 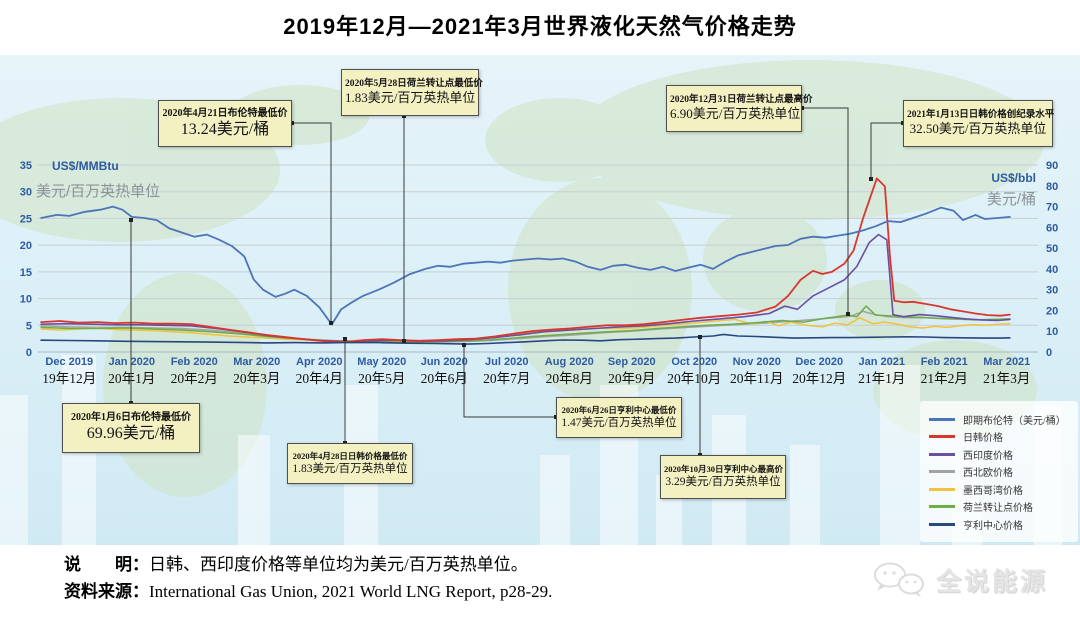 What do you see at coordinates (632, 362) in the screenshot?
I see `month-label-en: Sep 2020` at bounding box center [632, 362].